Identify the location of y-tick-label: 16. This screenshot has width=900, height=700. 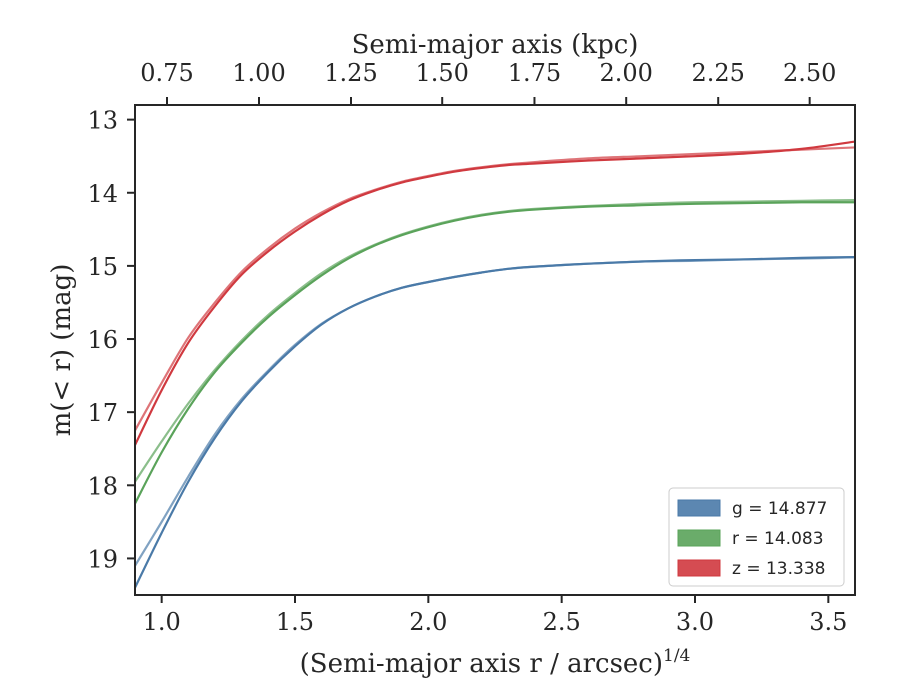
(102, 340).